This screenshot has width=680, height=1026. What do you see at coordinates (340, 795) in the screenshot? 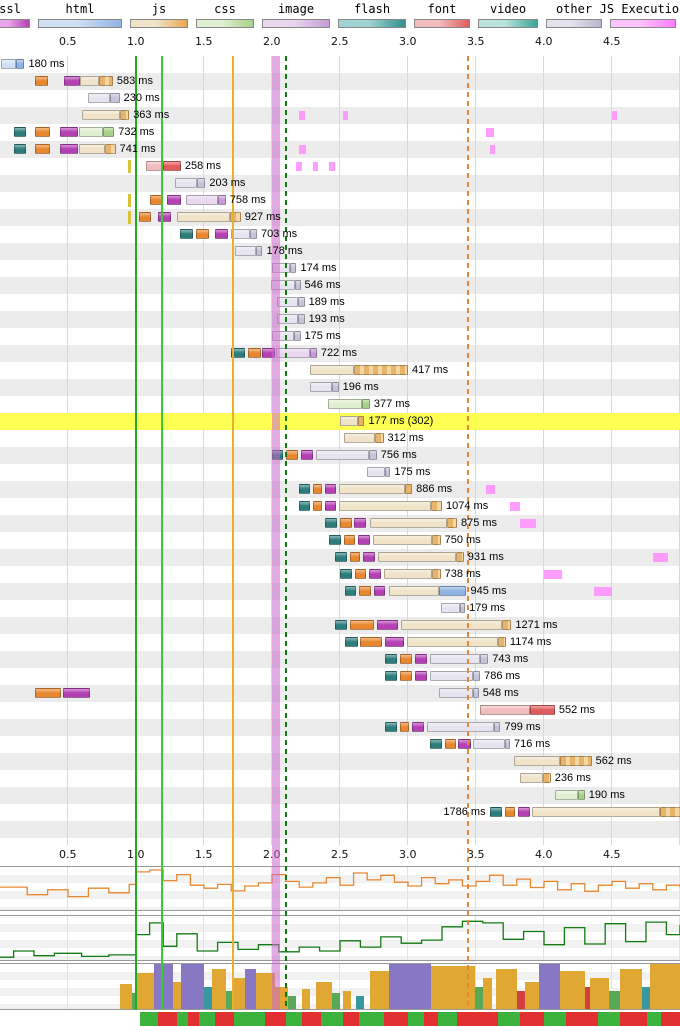
I see `request-row: 190 ms` at bounding box center [340, 795].